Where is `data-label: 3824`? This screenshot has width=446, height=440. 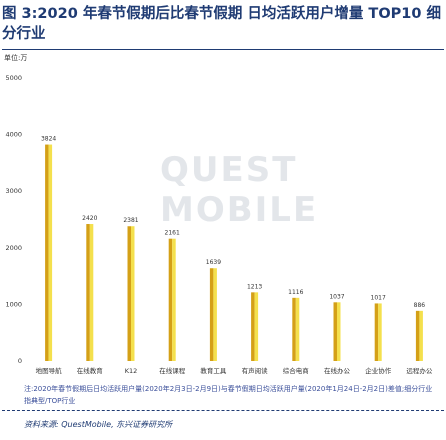
data-label: 3824 is located at coordinates (48, 139).